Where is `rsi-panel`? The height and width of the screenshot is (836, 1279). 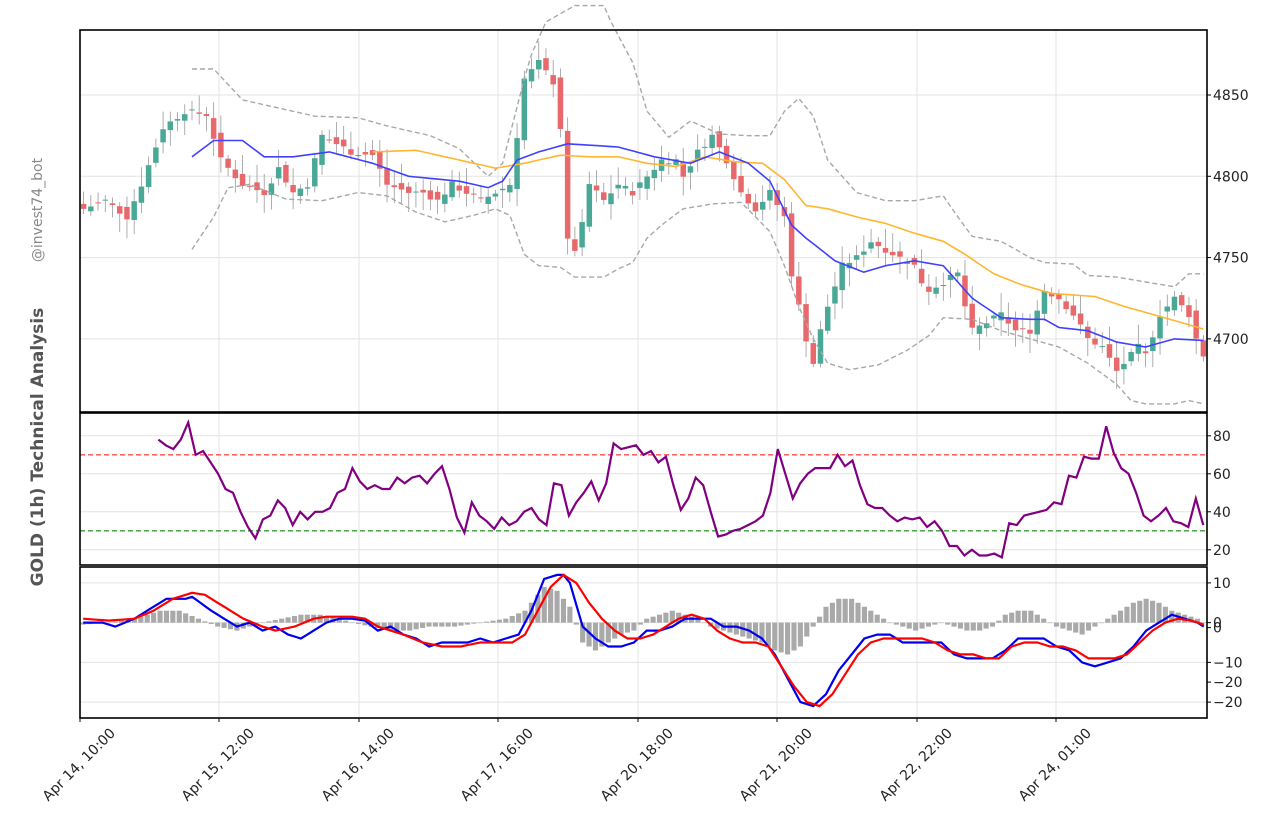 rsi-panel is located at coordinates (643, 489).